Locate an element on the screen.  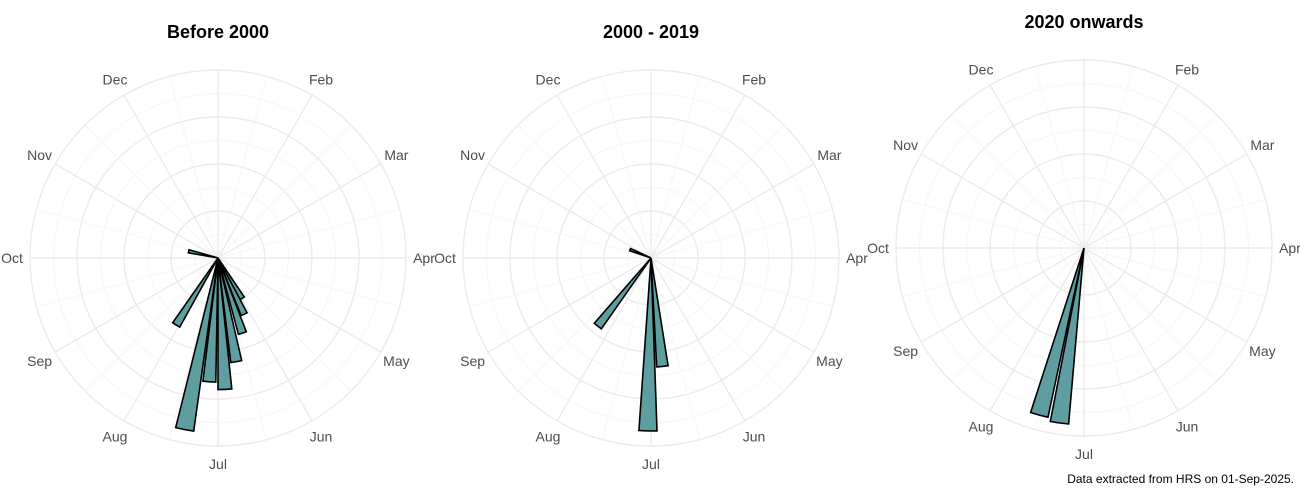
panel-title: 2020 onwards is located at coordinates (1083, 22).